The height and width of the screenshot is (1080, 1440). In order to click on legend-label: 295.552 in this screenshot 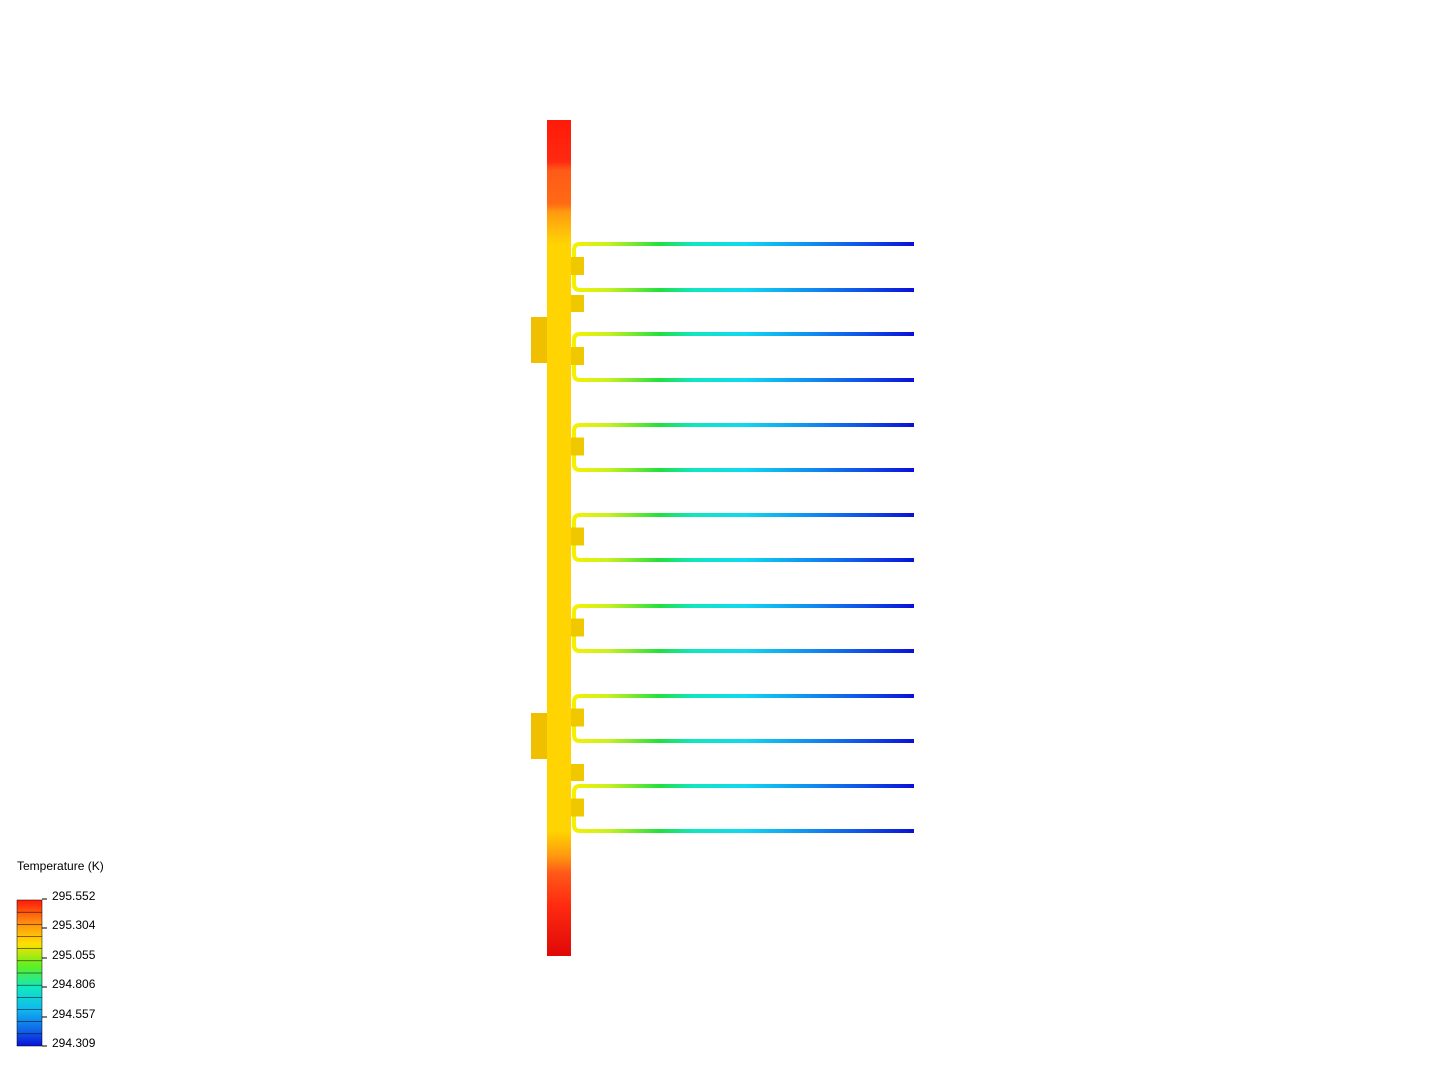, I will do `click(74, 896)`.